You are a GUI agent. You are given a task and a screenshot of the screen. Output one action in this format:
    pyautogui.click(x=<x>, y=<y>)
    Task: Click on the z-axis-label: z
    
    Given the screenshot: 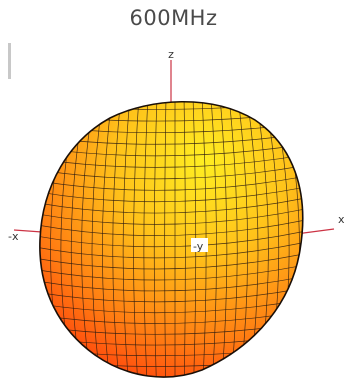 What is the action you would take?
    pyautogui.click(x=171, y=54)
    